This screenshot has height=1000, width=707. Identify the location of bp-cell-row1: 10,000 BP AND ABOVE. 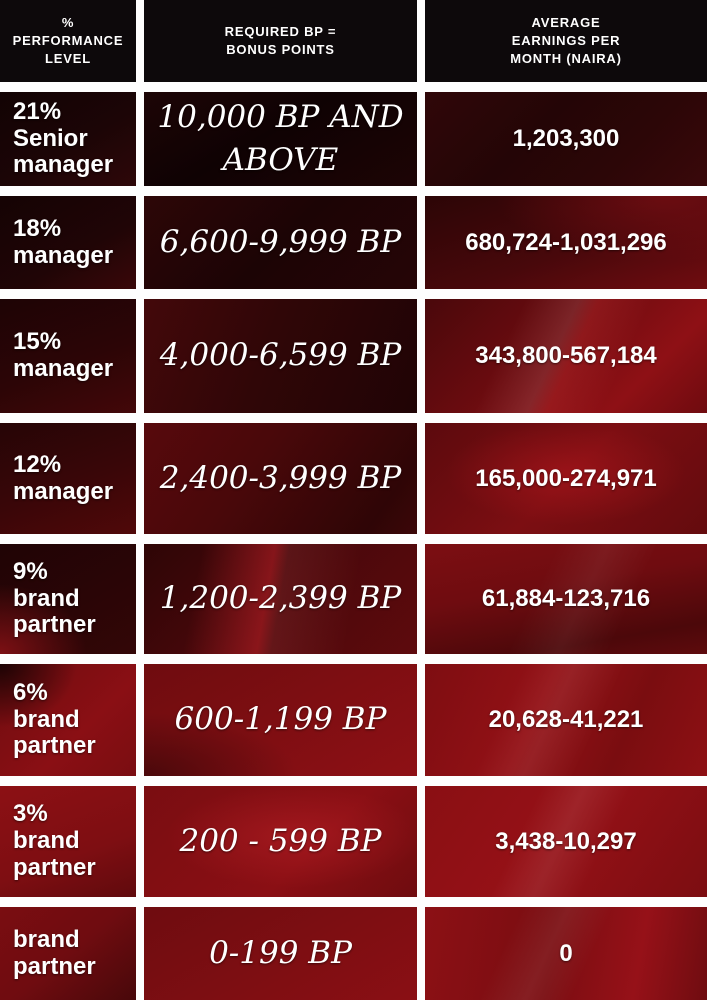
(280, 139).